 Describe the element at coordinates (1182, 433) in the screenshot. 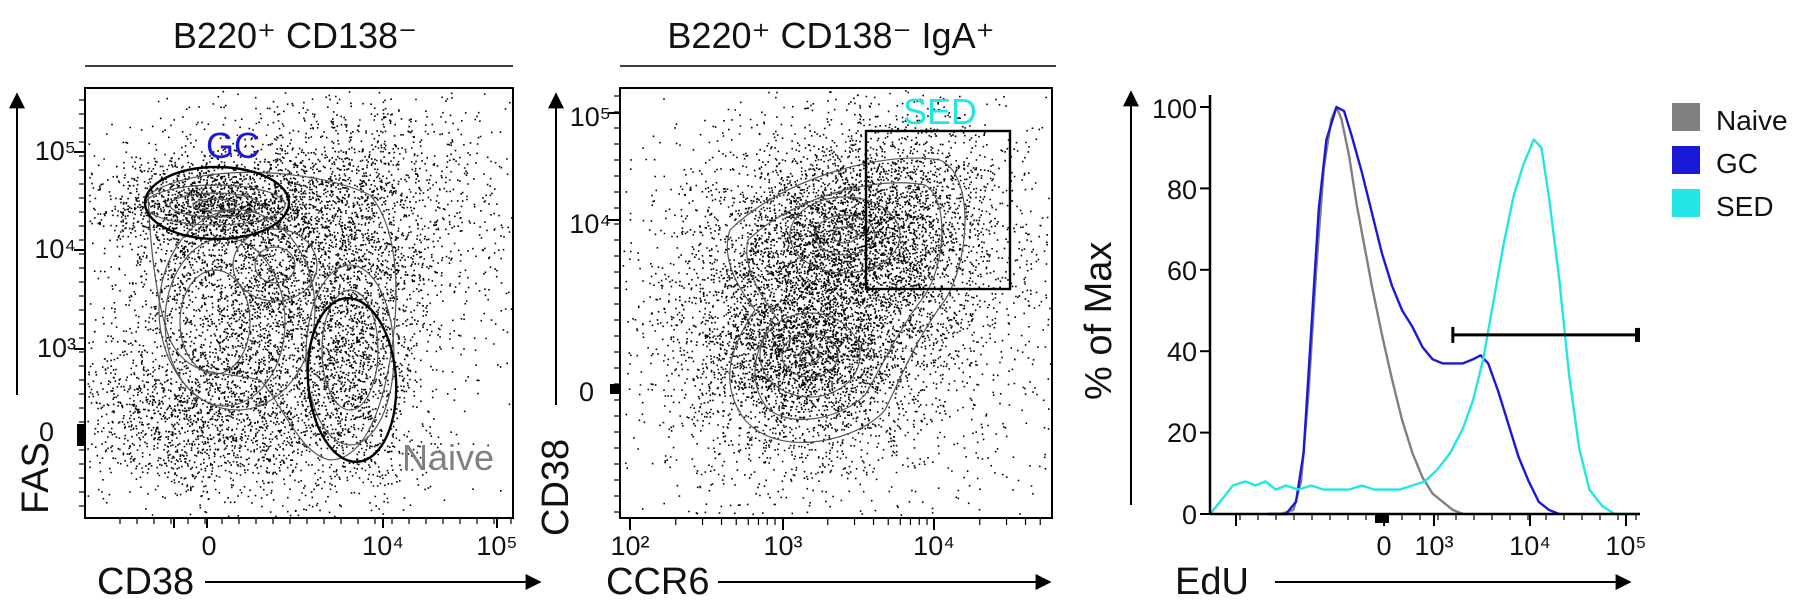

I see `panel-3-y-tick-20: 20` at that location.